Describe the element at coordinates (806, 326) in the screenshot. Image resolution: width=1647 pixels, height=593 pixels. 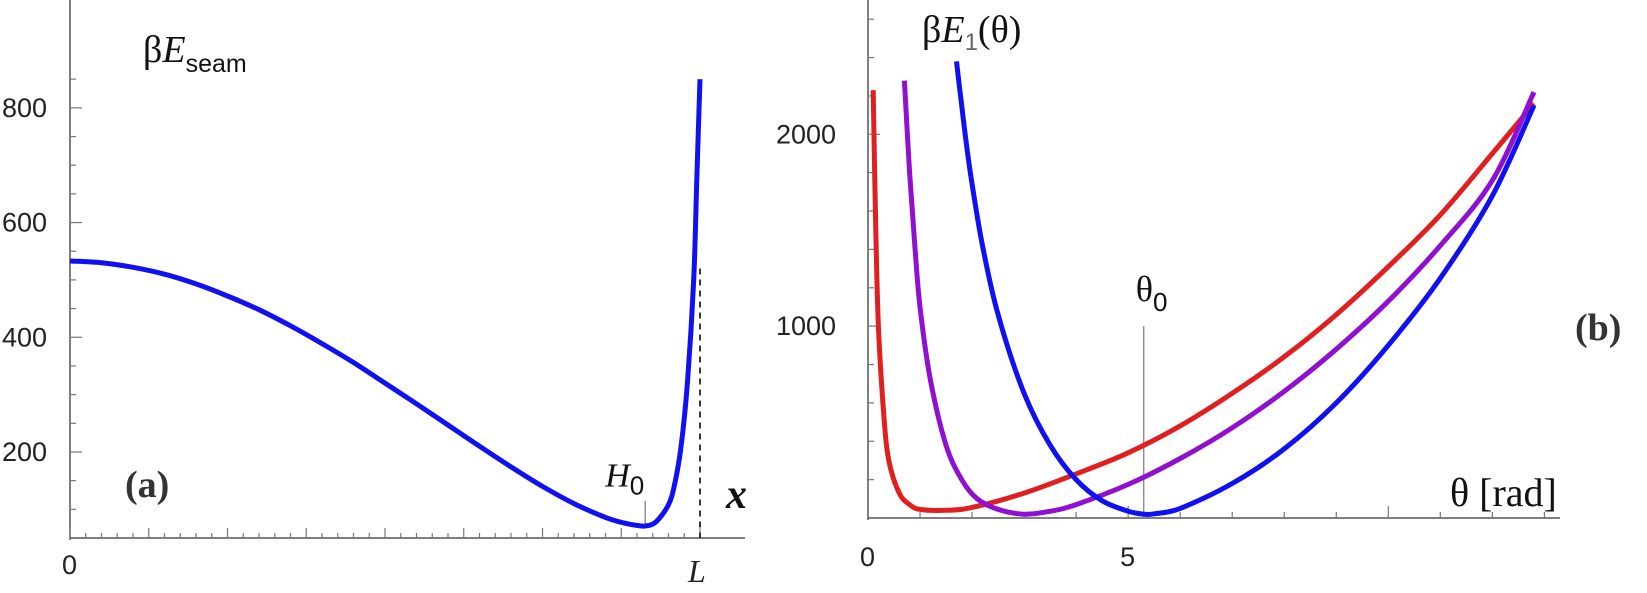
I see `panel-b-y-tick-label: 1000` at that location.